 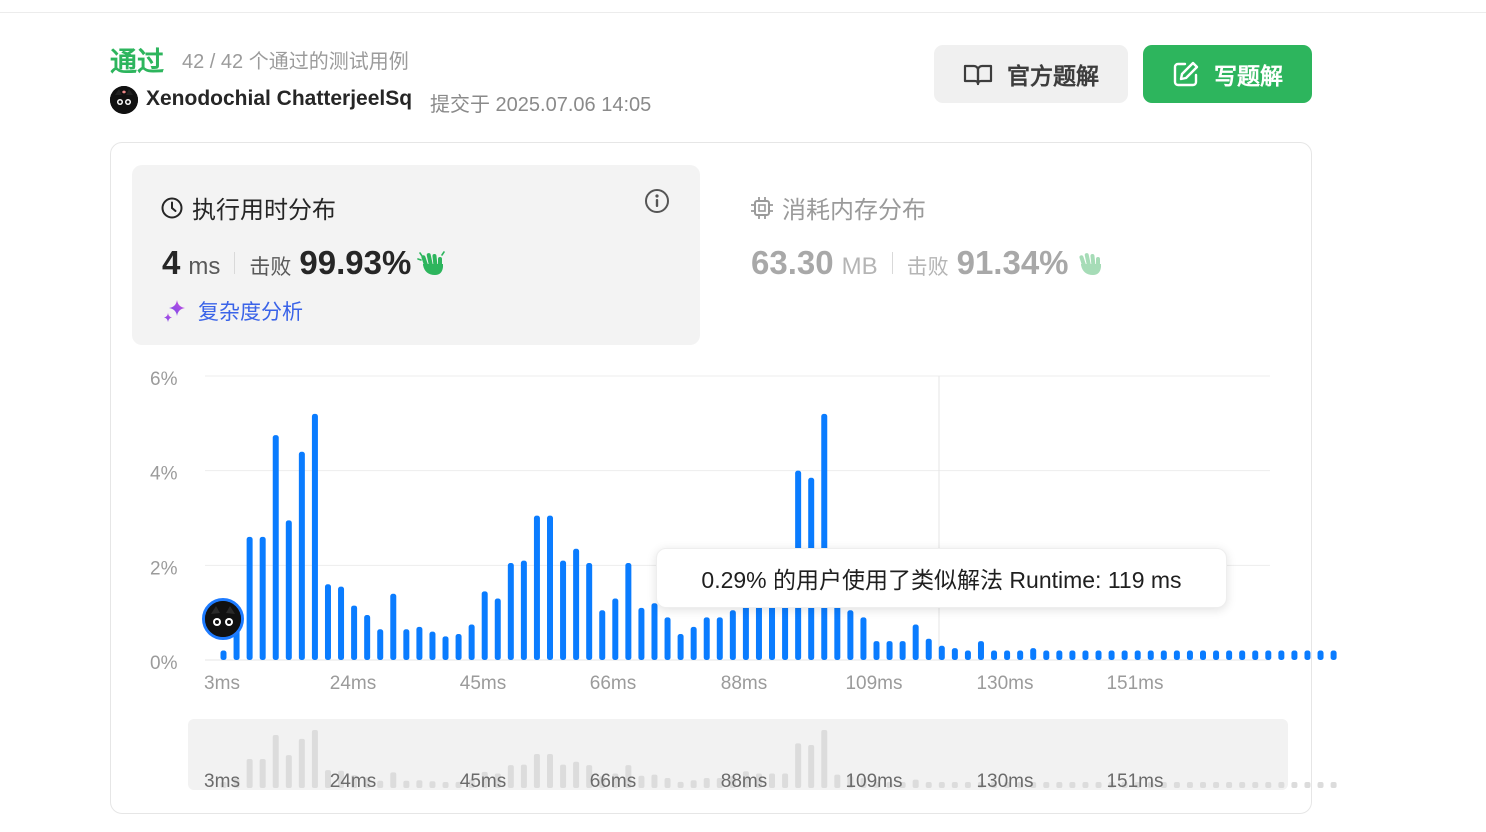 What do you see at coordinates (270, 267) in the screenshot?
I see `runtime-beats-label: 击败` at bounding box center [270, 267].